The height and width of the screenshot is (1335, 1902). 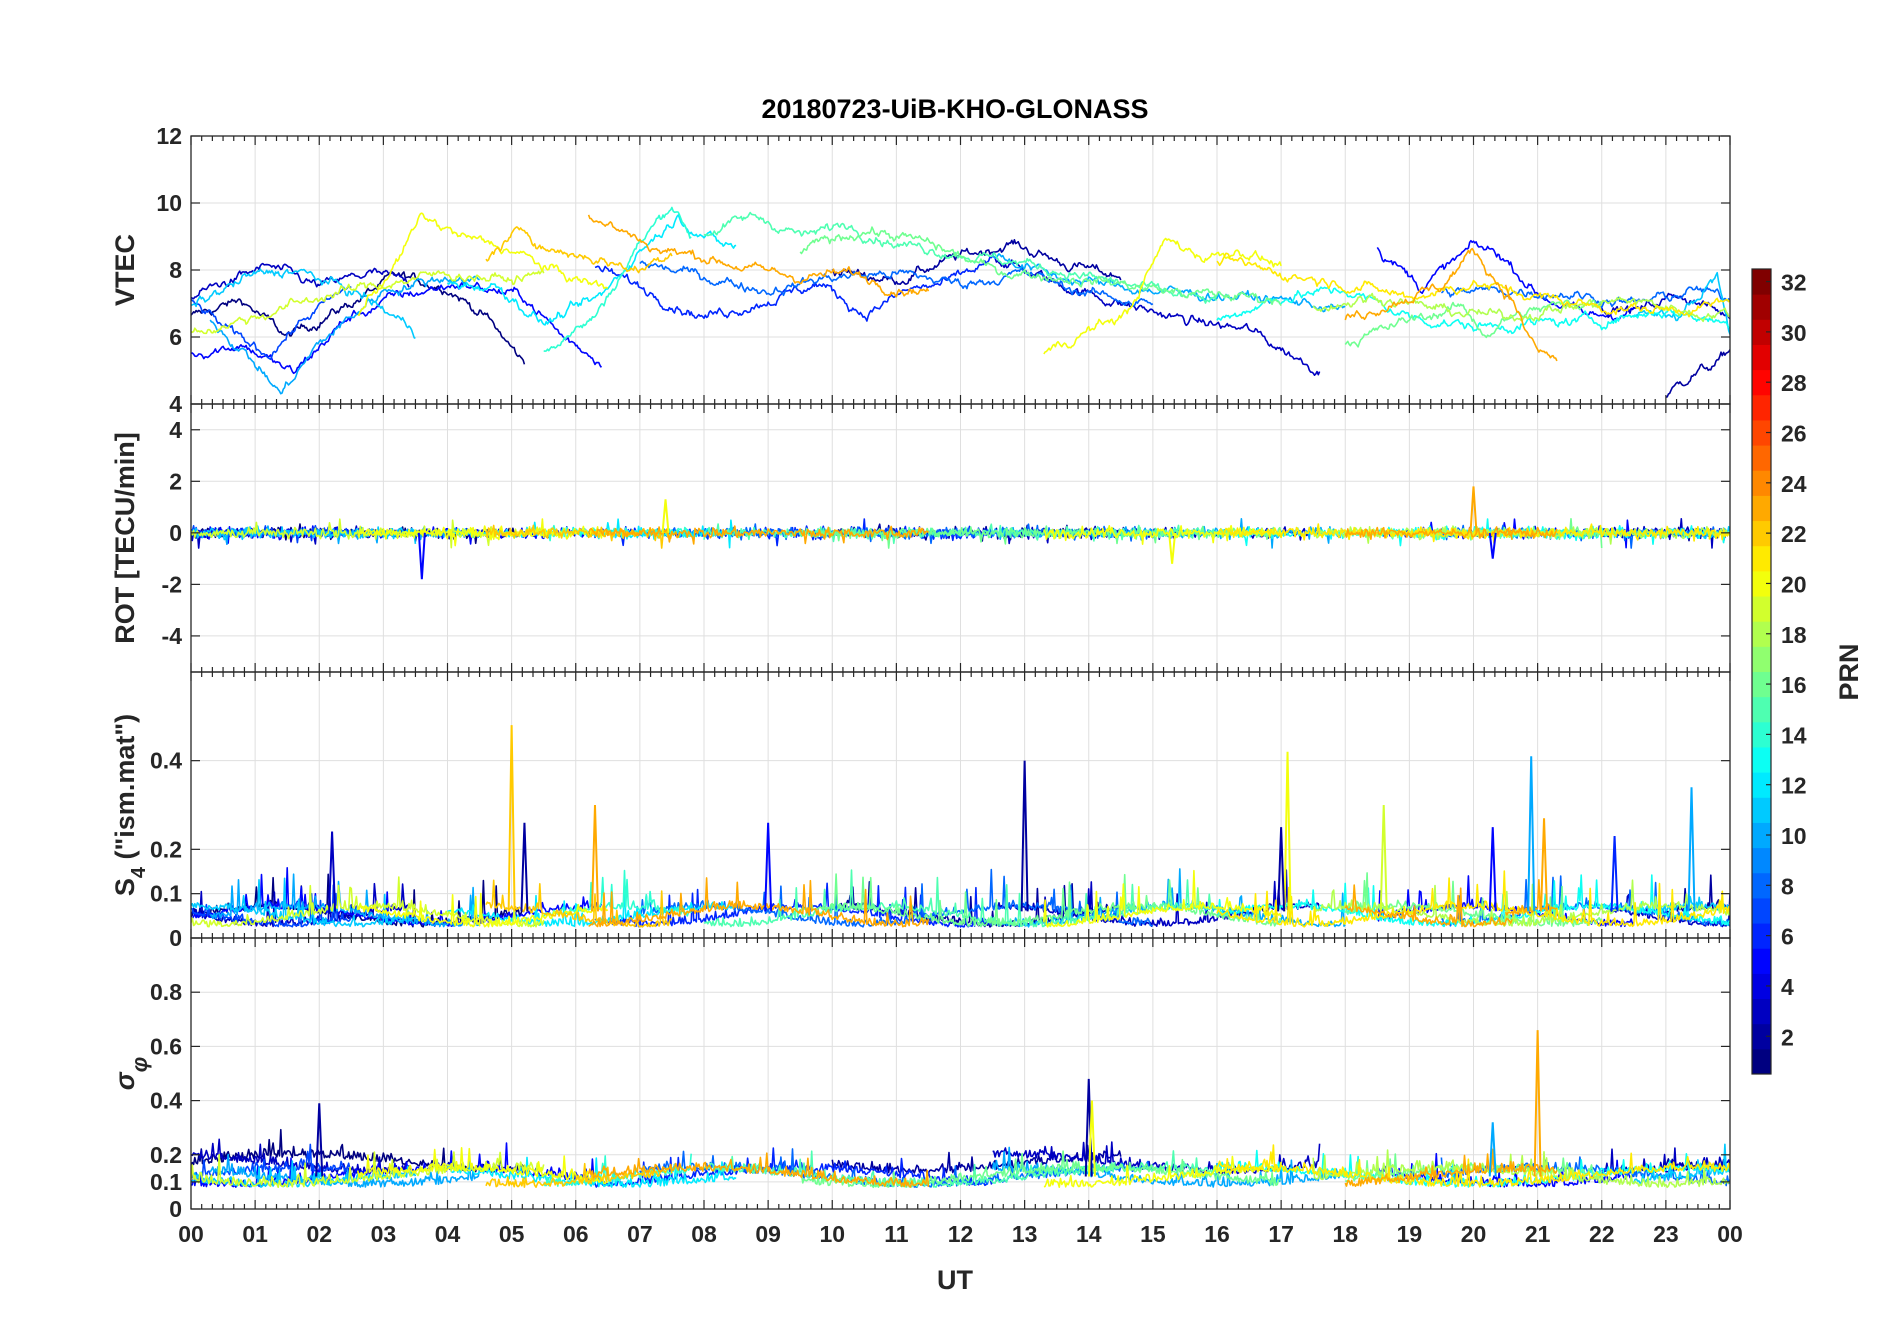 What do you see at coordinates (319, 1234) in the screenshot?
I see `x-tick-label: 02` at bounding box center [319, 1234].